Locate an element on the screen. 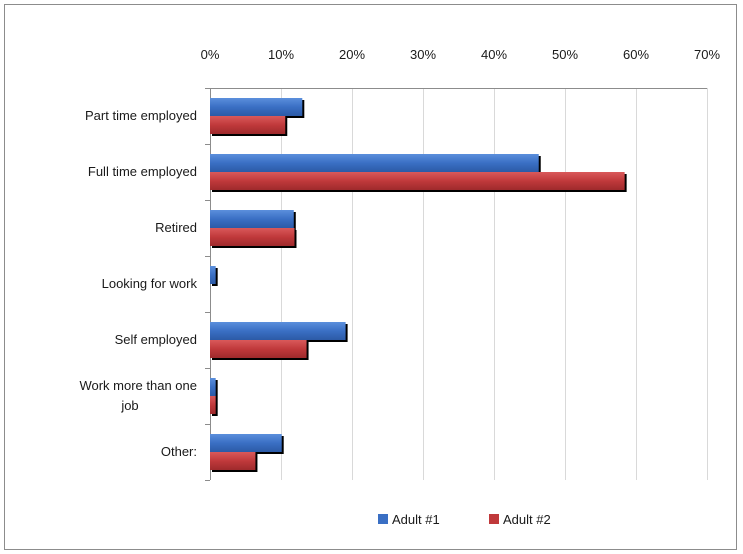 The height and width of the screenshot is (554, 743). category-label: job is located at coordinates (129, 405).